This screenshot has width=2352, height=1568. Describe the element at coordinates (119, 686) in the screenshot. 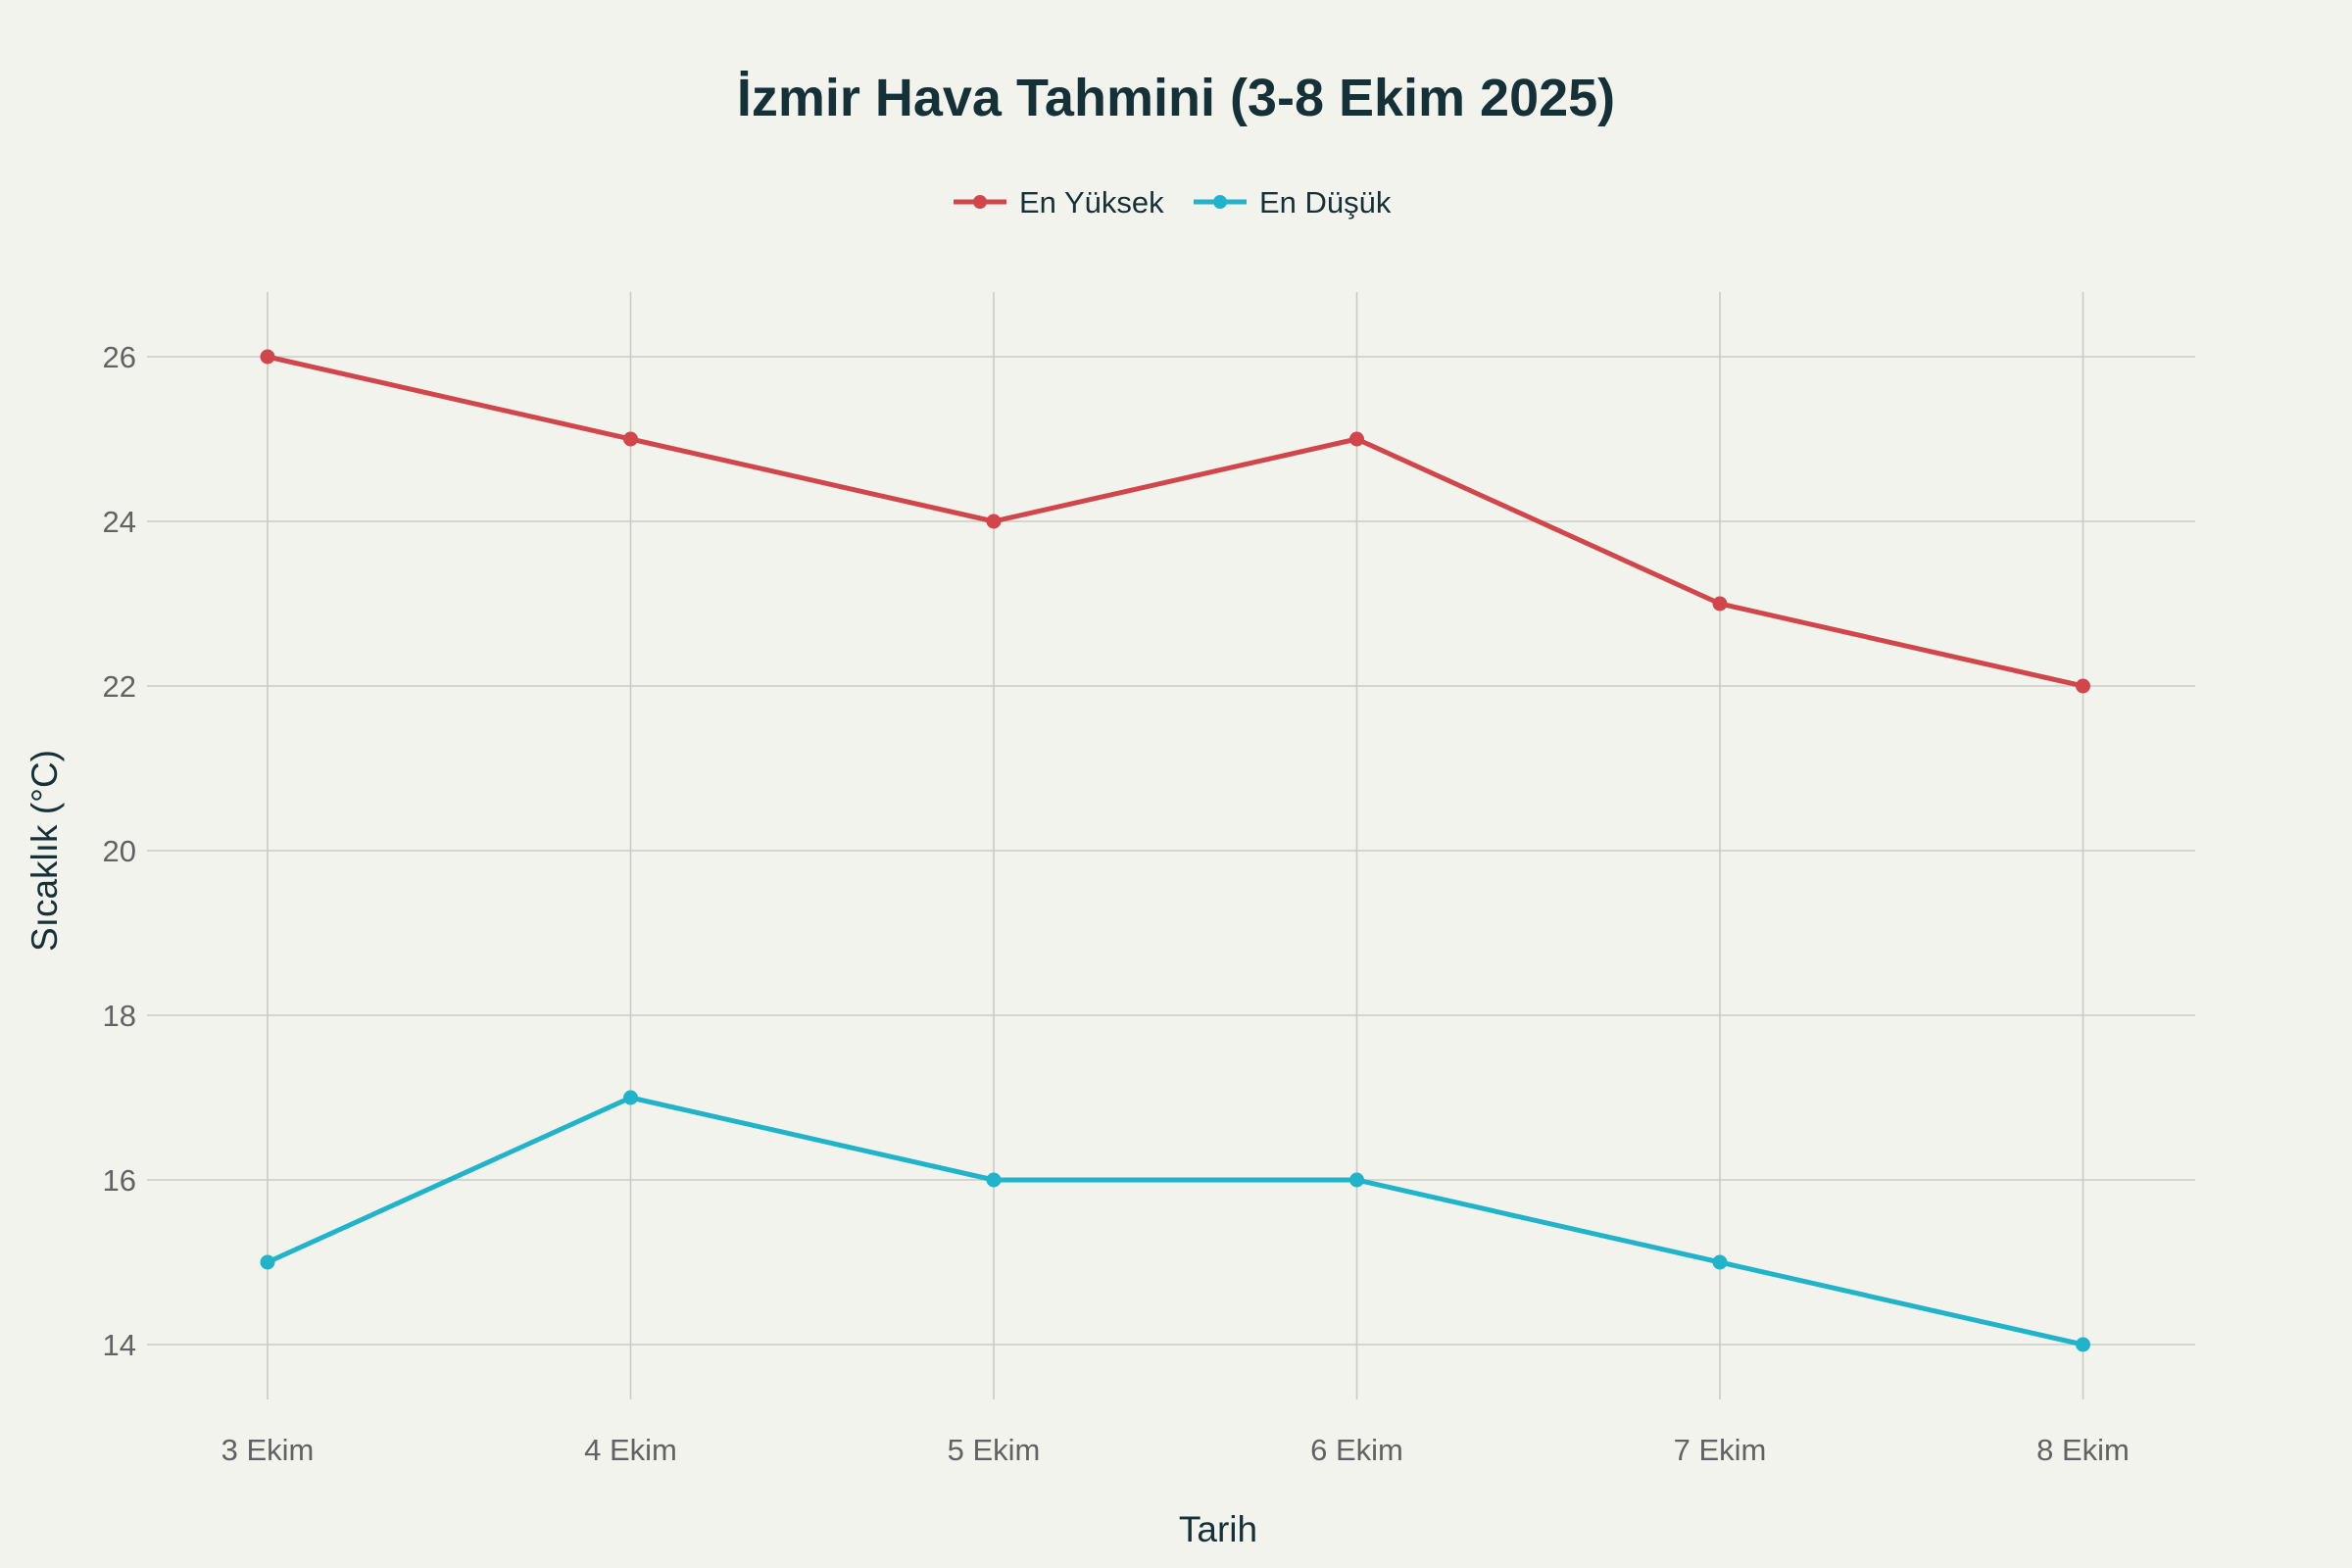

I see `y-tick-label-22: 22` at that location.